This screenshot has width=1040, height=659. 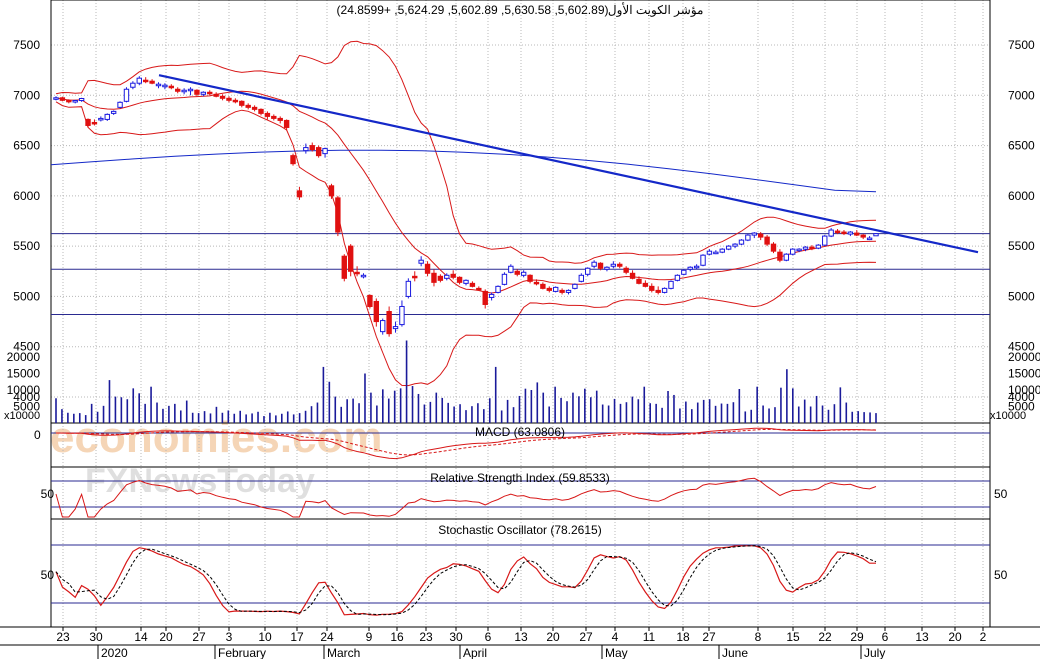 What do you see at coordinates (1021, 296) in the screenshot?
I see `price-ytick-right: 5000` at bounding box center [1021, 296].